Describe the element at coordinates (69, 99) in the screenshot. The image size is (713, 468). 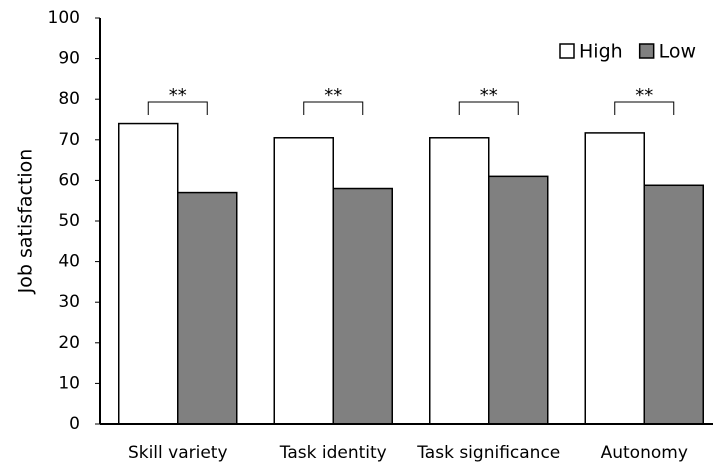
I see `y-tick-label: 80` at that location.